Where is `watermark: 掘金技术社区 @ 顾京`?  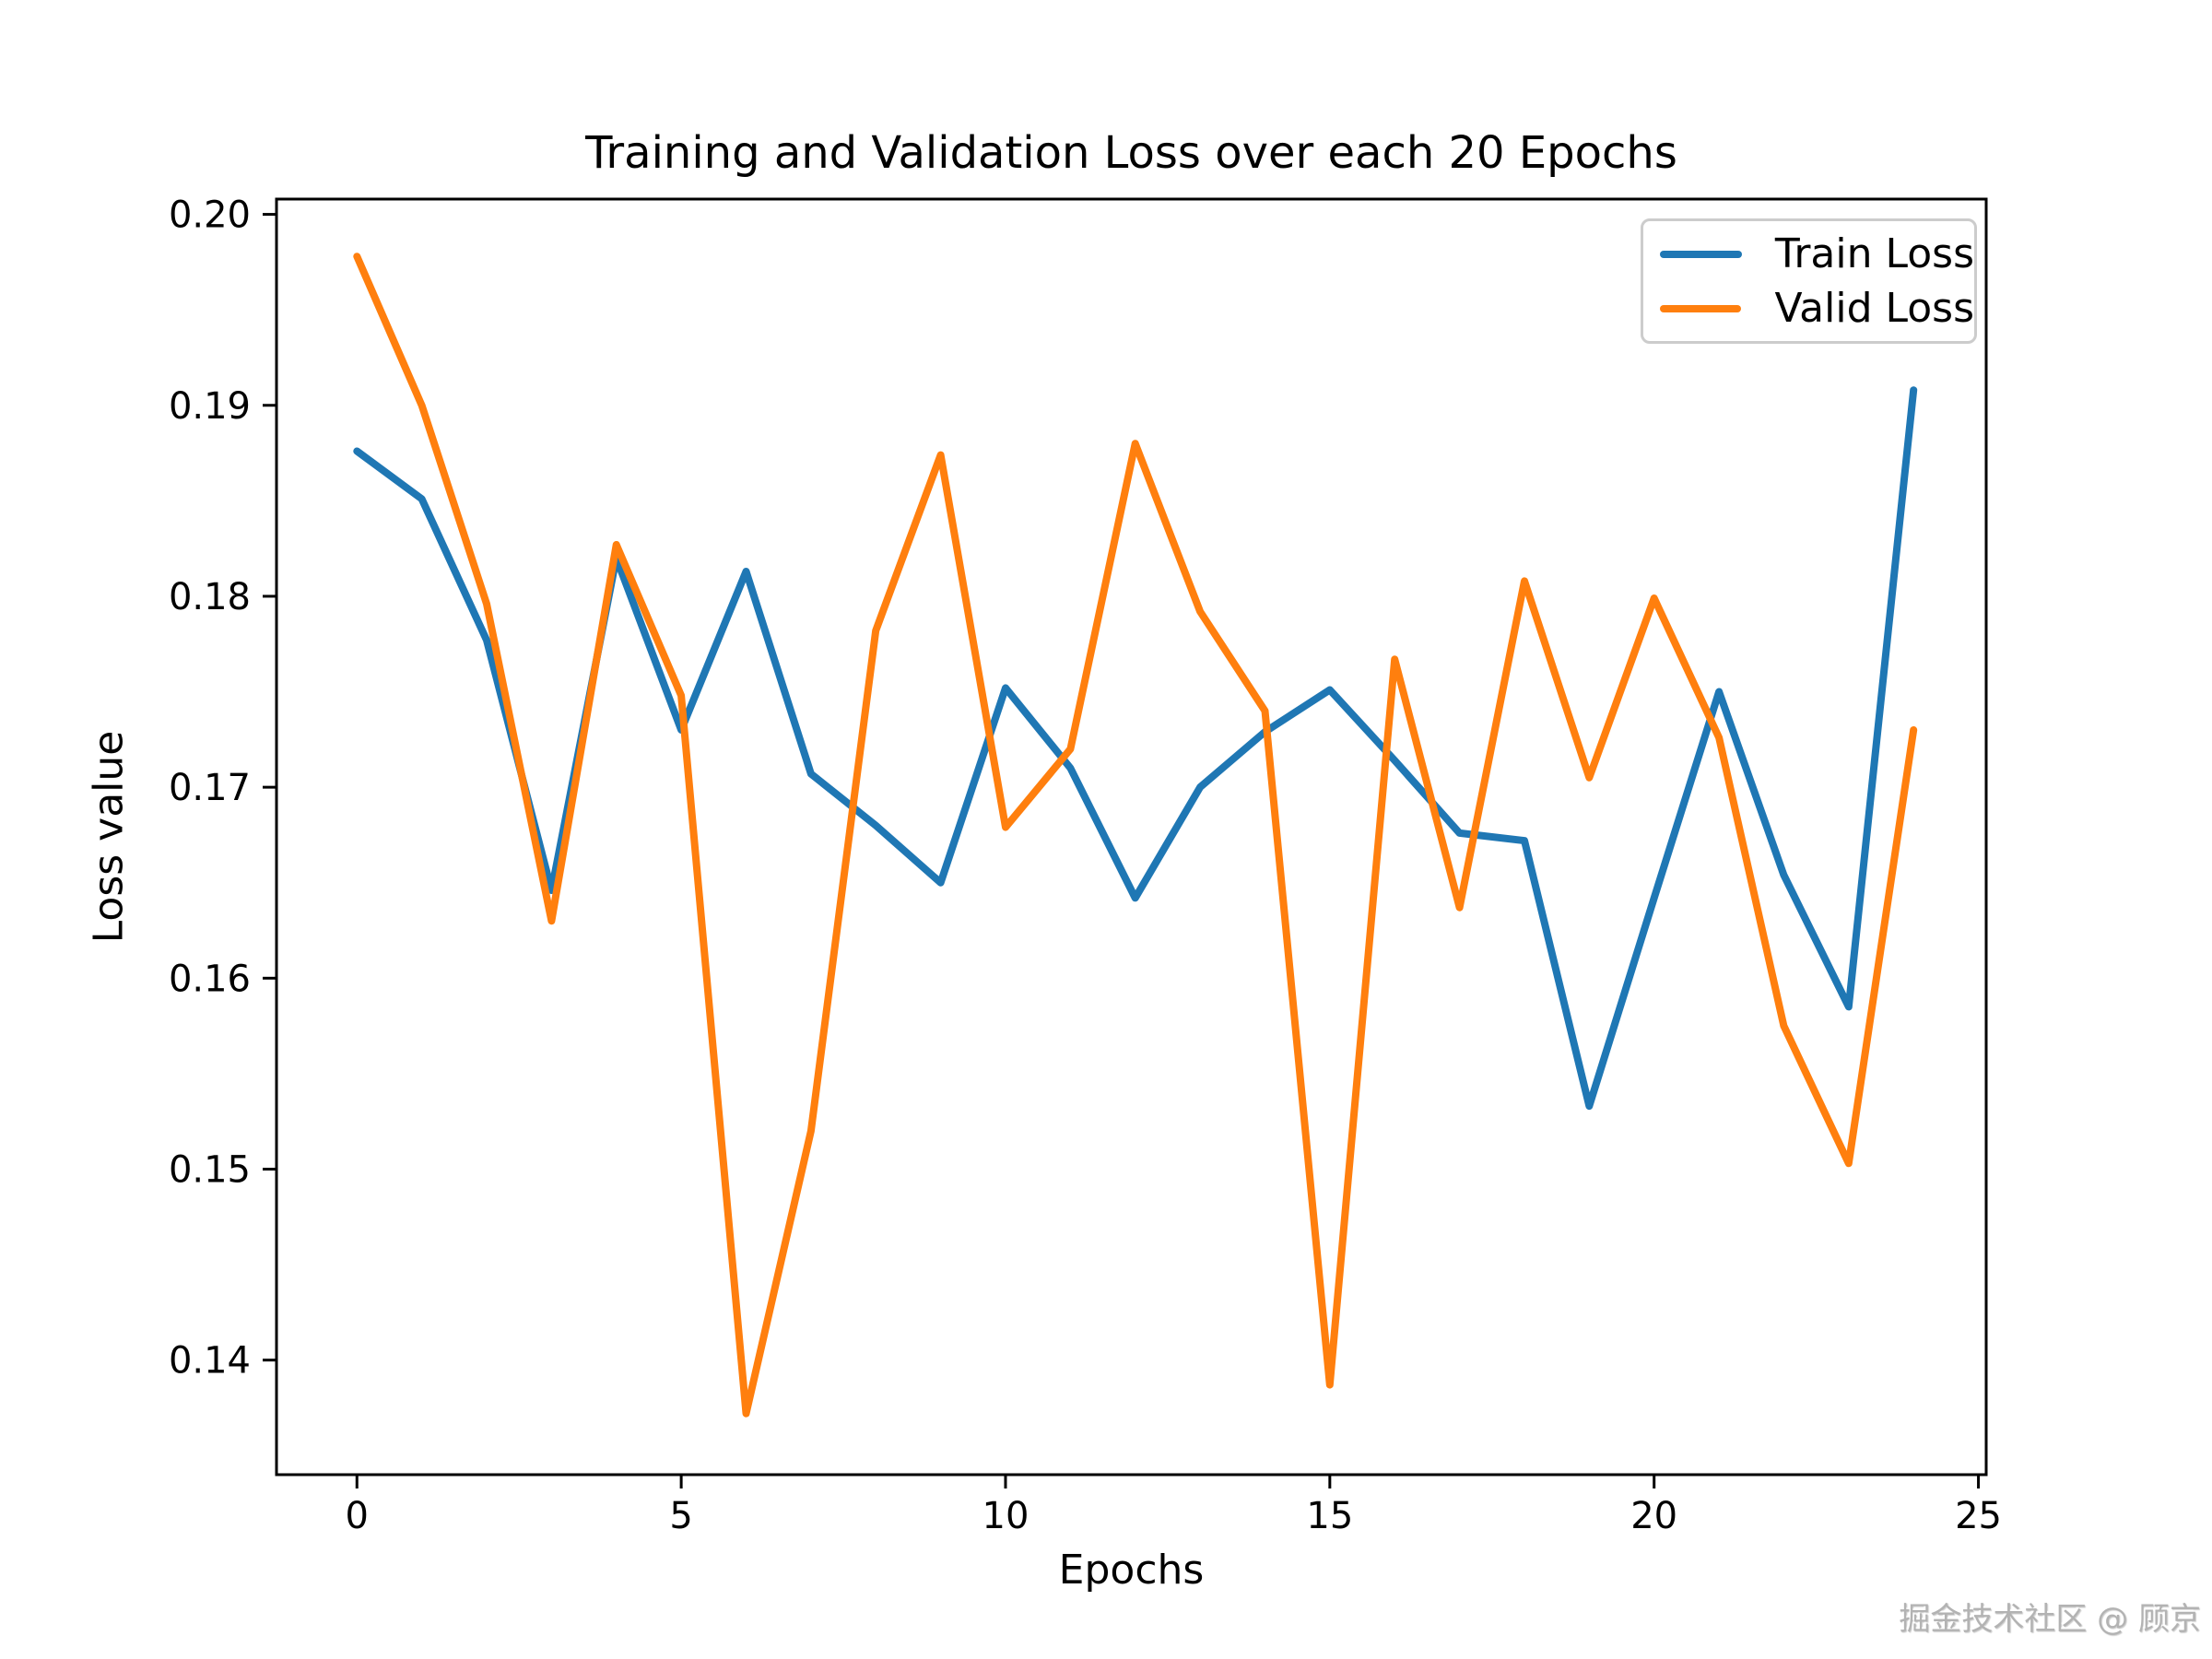
watermark: 掘金技术社区 @ 顾京 is located at coordinates (2050, 1619).